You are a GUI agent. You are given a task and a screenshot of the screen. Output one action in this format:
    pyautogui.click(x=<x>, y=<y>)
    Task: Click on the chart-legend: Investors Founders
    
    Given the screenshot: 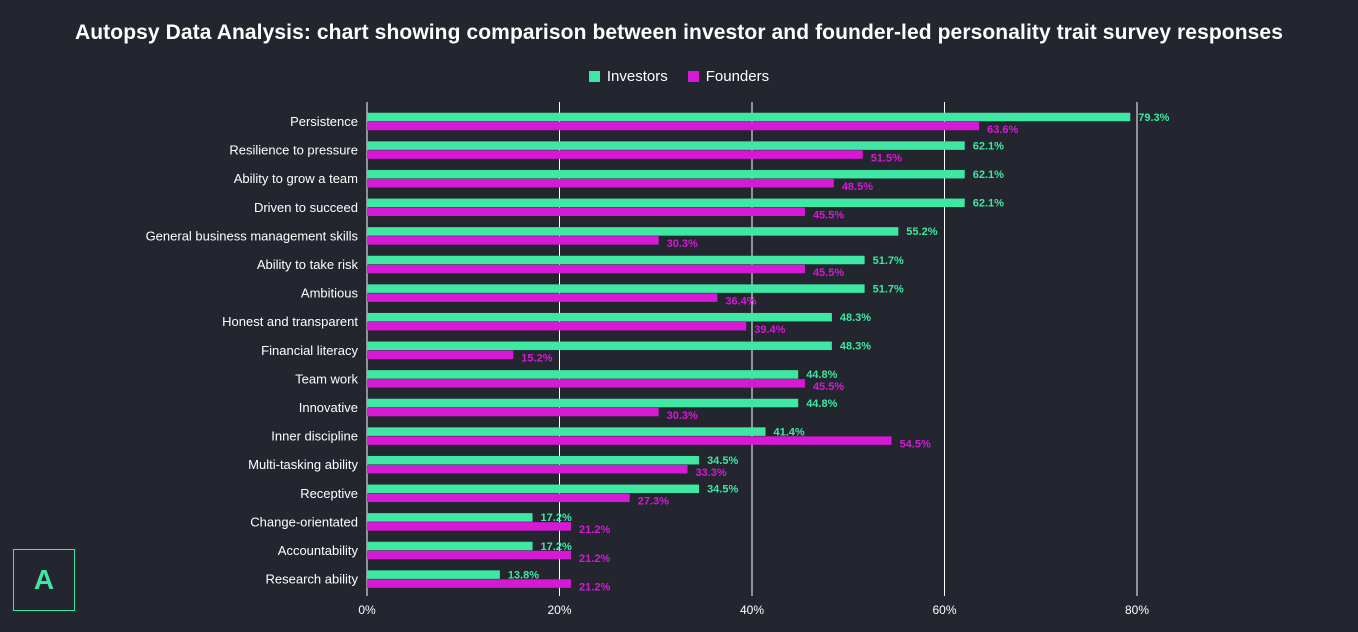 What is the action you would take?
    pyautogui.click(x=679, y=76)
    